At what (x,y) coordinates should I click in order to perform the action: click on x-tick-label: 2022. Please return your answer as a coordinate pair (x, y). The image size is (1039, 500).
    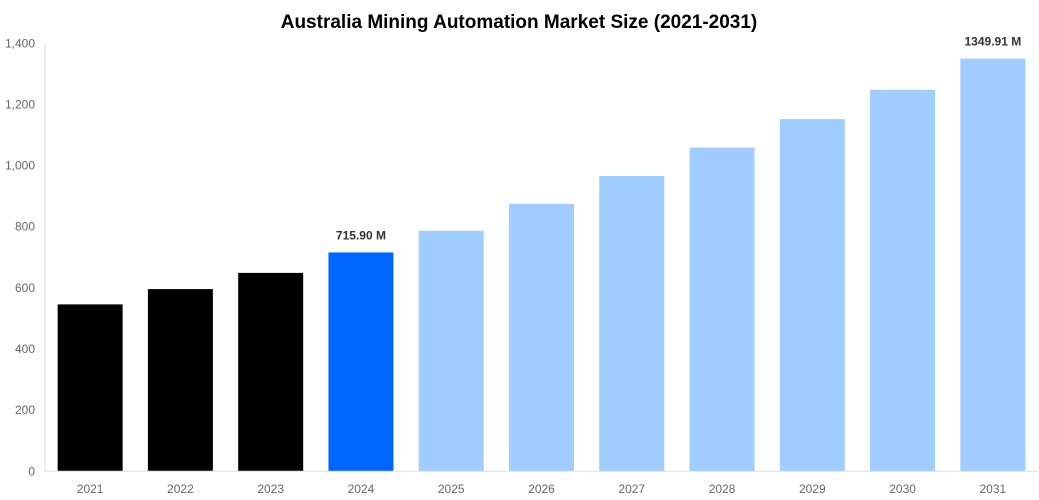
    Looking at the image, I should click on (180, 489).